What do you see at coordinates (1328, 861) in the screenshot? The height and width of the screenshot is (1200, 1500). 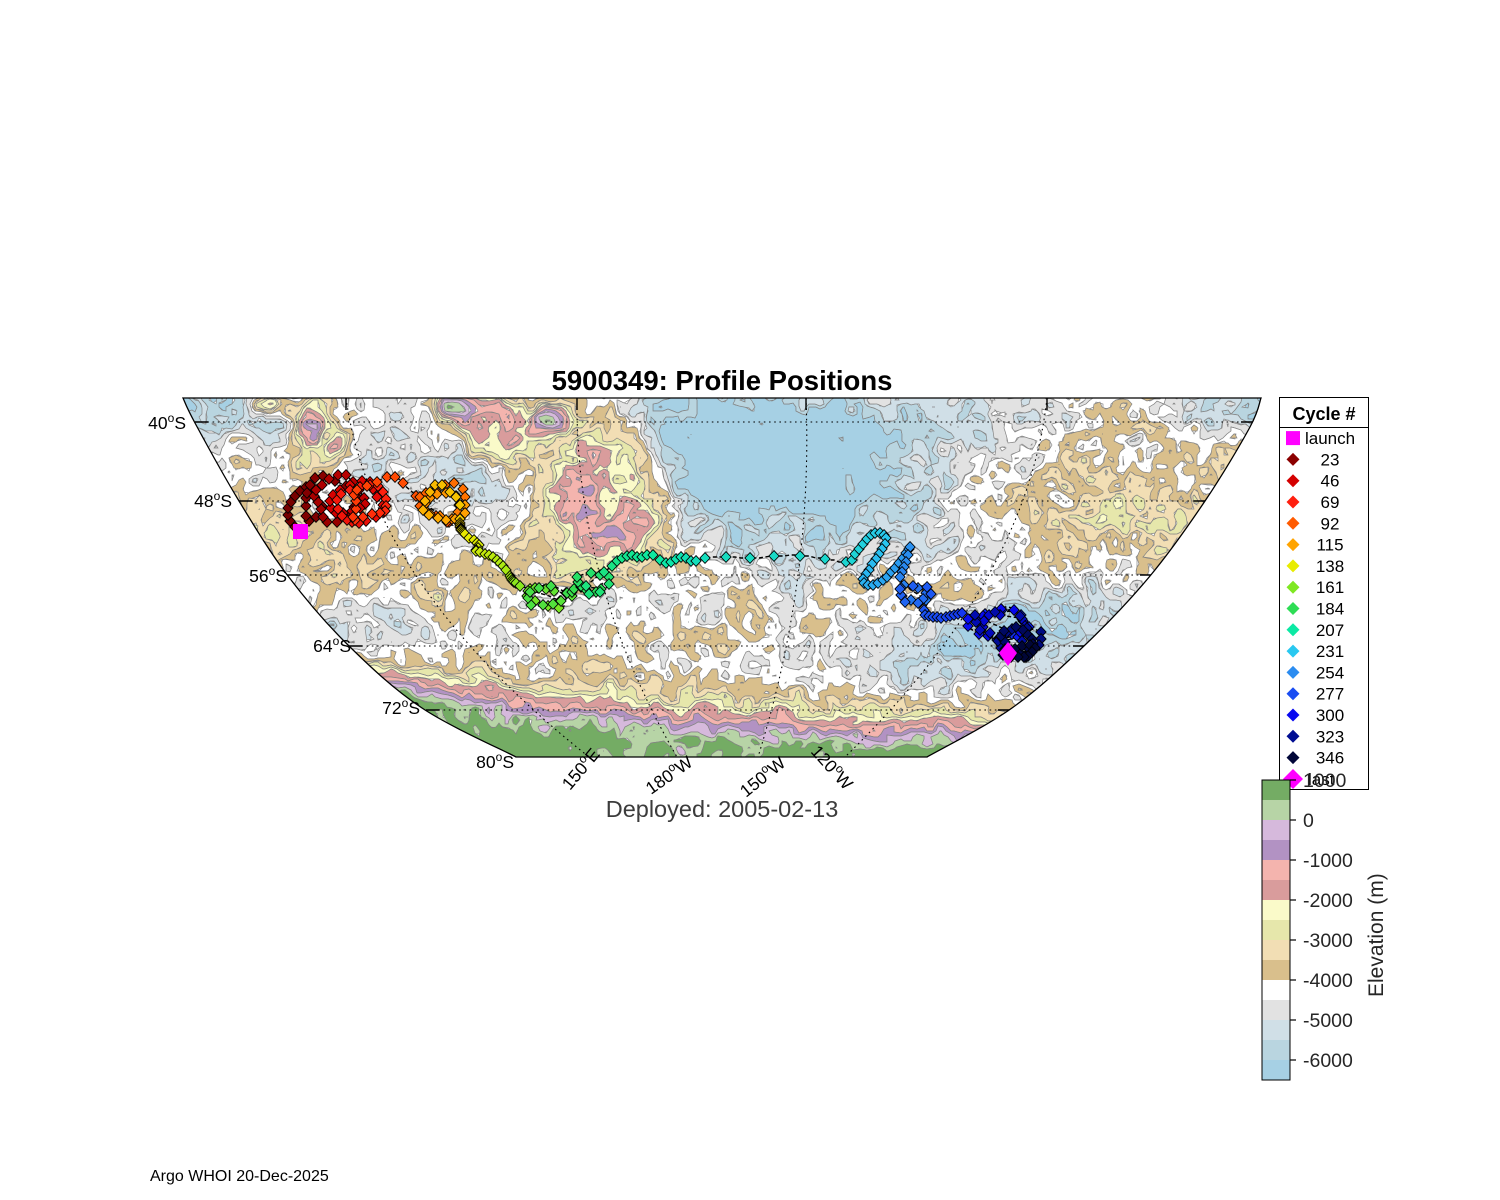 I see `svg-text: -1000` at bounding box center [1328, 861].